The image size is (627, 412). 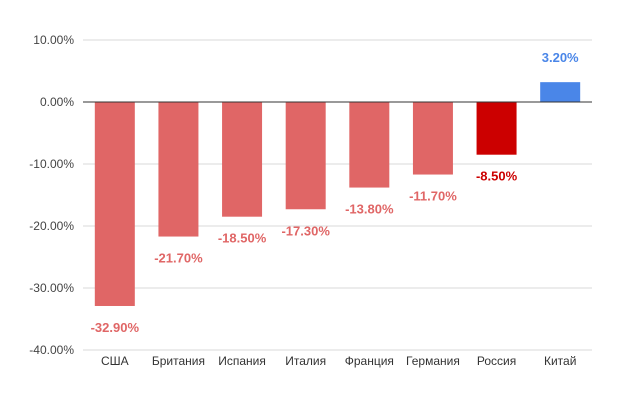 What do you see at coordinates (369, 361) in the screenshot?
I see `category-label: Франция` at bounding box center [369, 361].